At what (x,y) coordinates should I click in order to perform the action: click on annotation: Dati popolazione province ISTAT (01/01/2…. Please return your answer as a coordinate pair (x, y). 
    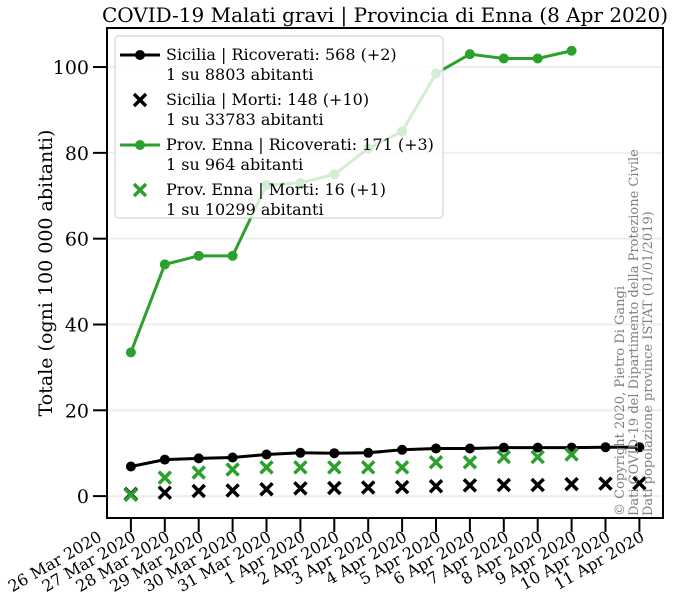
    Looking at the image, I should click on (648, 363).